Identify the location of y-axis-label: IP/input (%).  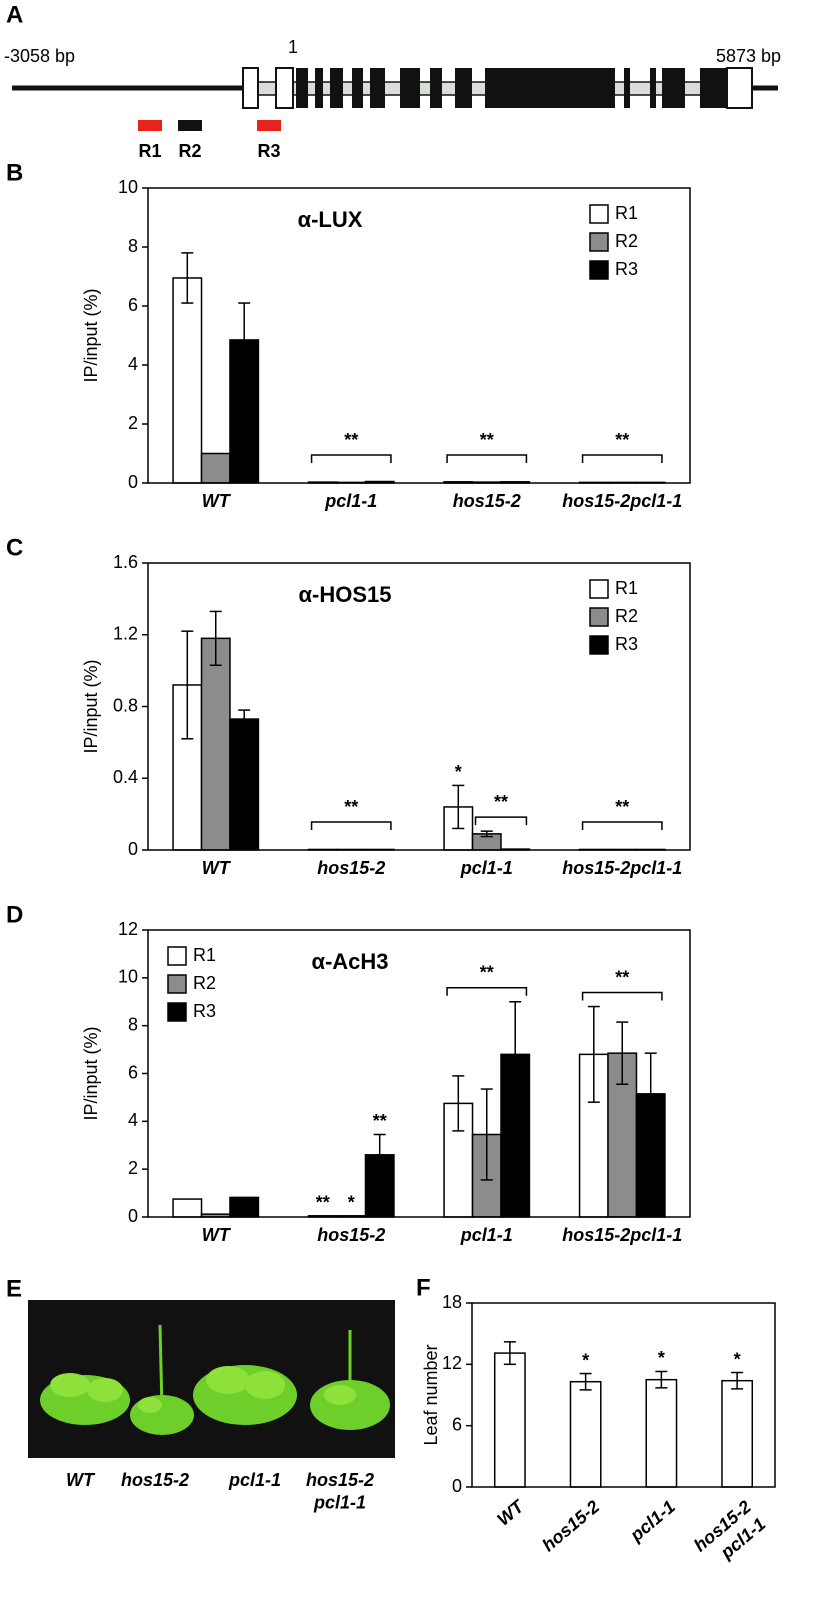
(91, 1073).